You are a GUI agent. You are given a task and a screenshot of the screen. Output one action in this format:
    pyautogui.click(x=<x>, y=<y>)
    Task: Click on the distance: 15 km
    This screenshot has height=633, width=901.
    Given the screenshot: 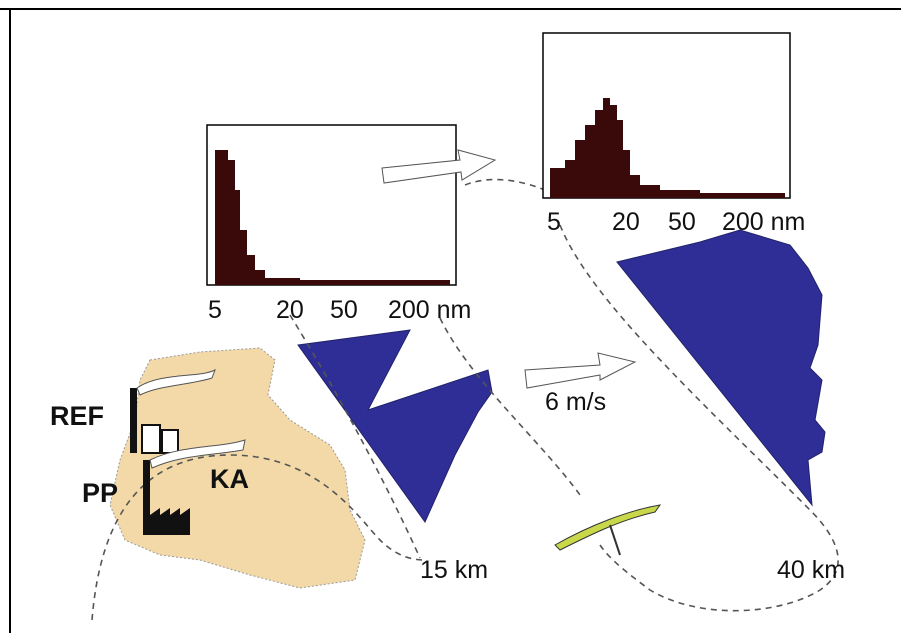 What is the action you would take?
    pyautogui.click(x=454, y=570)
    